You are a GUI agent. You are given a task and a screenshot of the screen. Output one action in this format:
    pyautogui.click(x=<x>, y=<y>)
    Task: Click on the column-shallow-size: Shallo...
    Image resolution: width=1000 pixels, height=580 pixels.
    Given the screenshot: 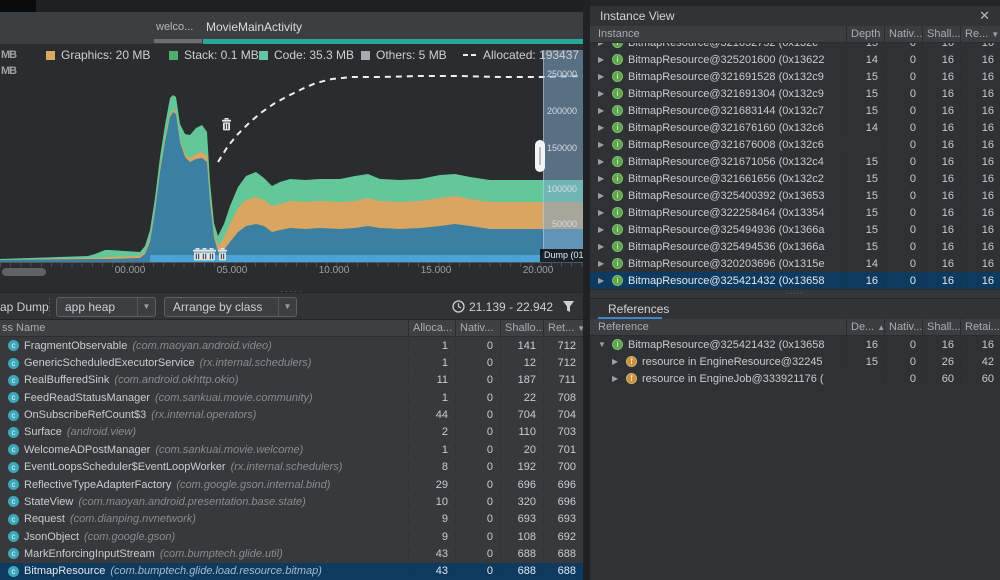 What is the action you would take?
    pyautogui.click(x=521, y=328)
    